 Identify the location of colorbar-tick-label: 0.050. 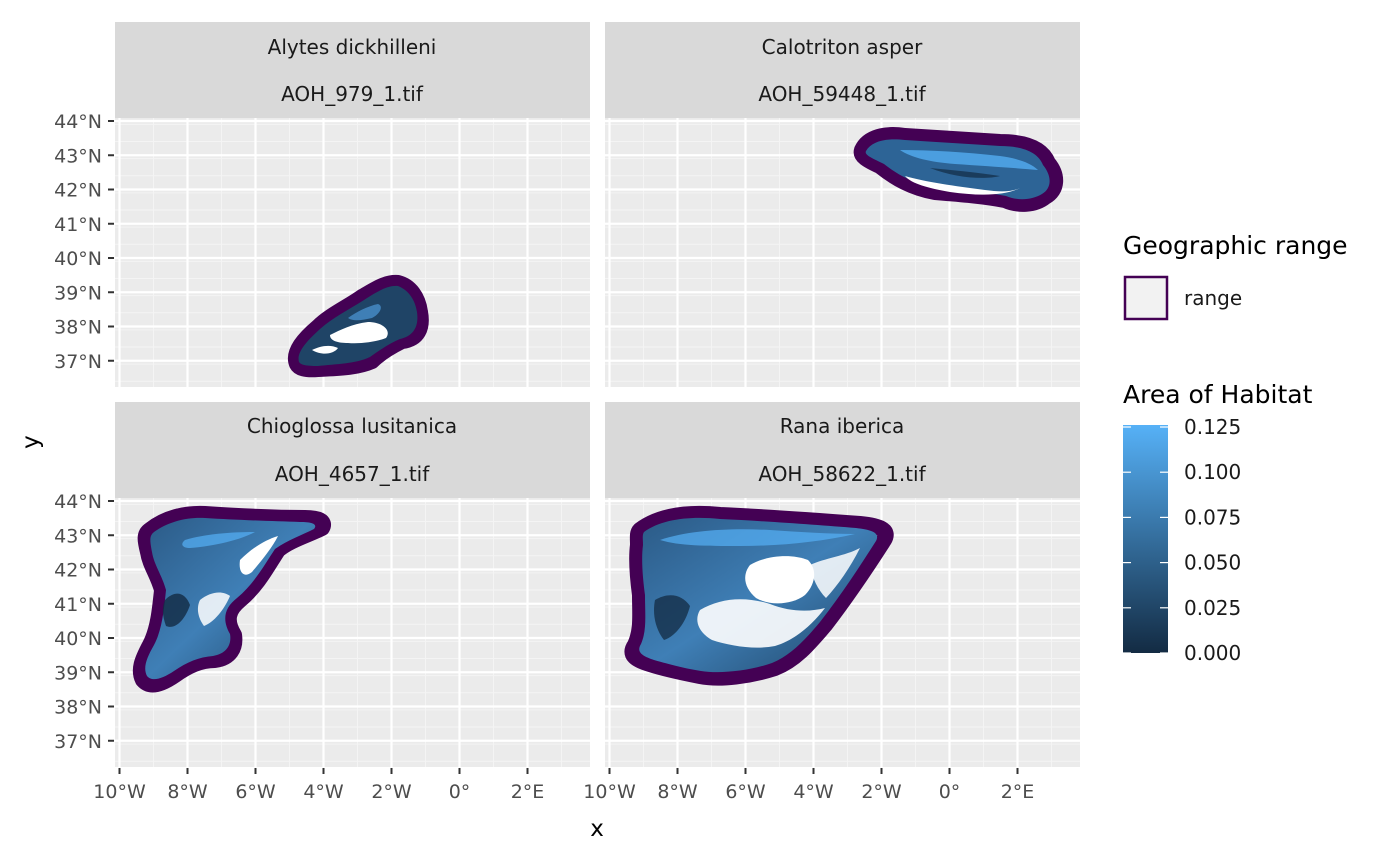
(1212, 563).